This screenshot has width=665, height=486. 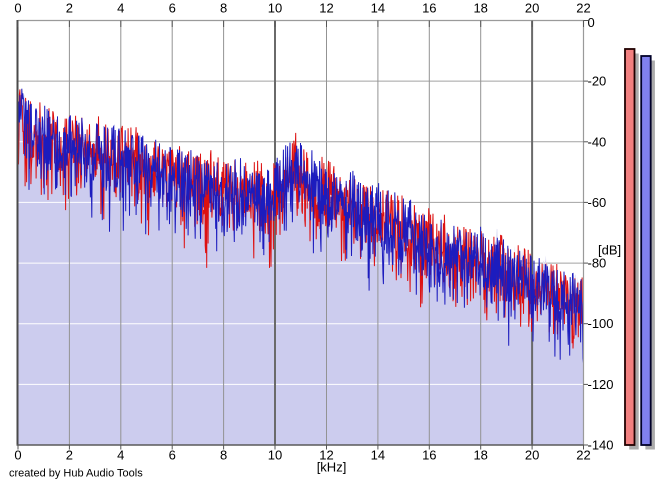 I want to click on svg-text: -80, so click(x=597, y=263).